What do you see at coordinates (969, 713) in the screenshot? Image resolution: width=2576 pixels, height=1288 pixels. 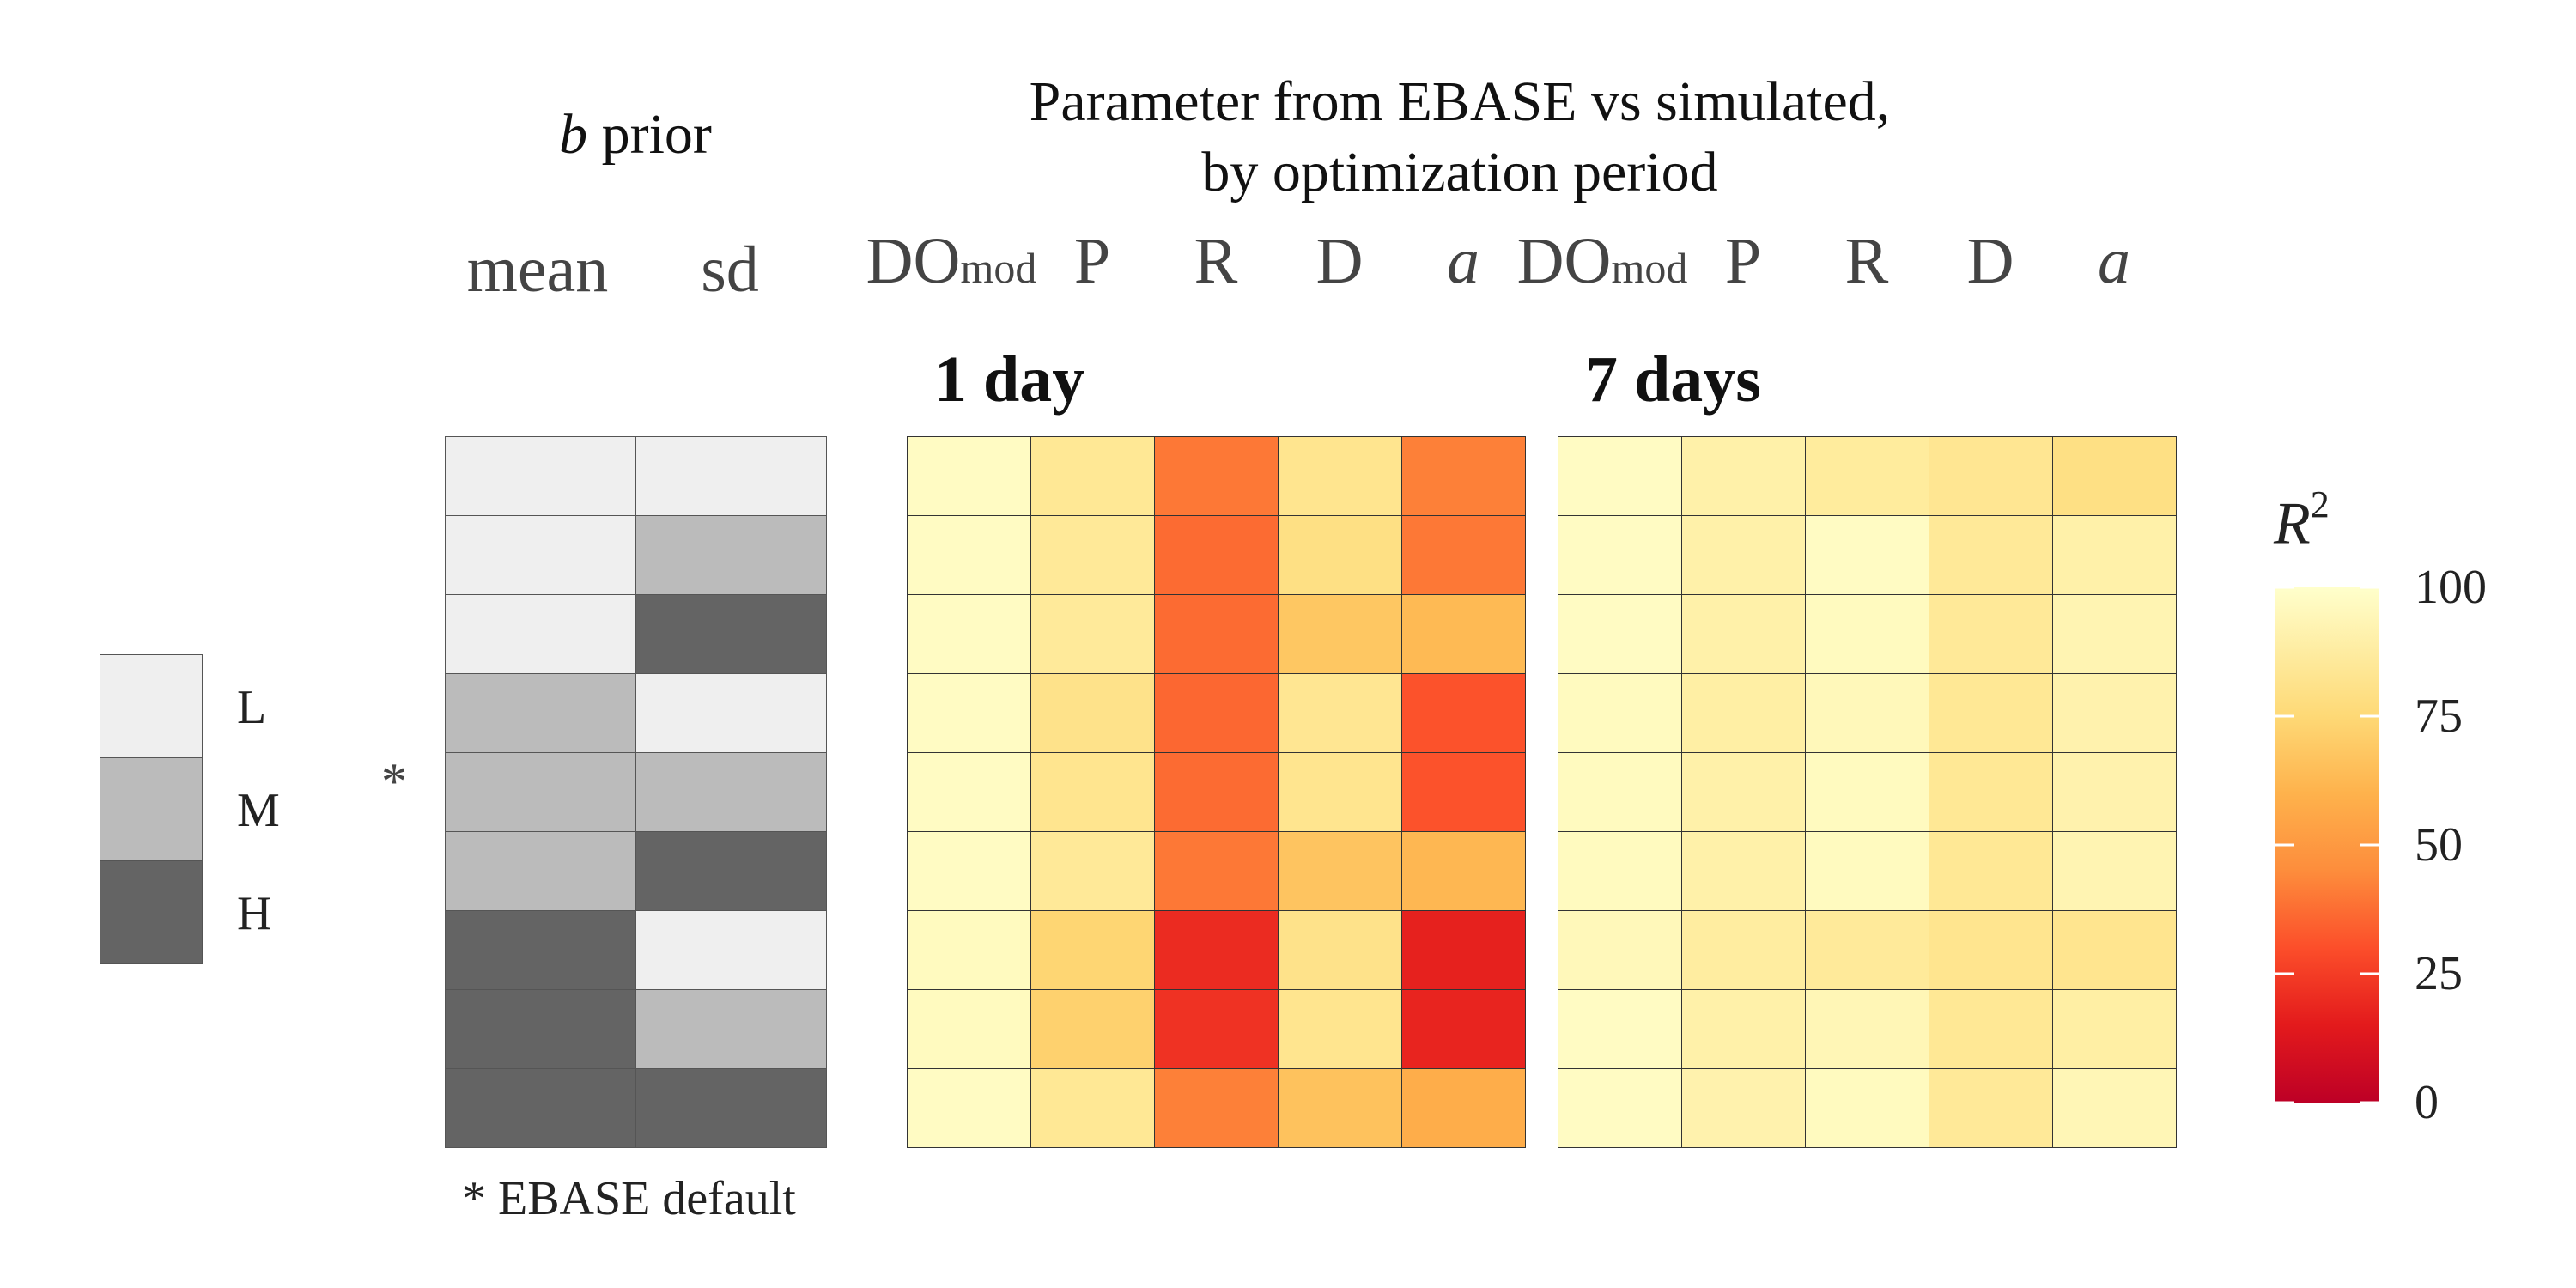 I see `heat-1day-cell-r4-DOmod` at bounding box center [969, 713].